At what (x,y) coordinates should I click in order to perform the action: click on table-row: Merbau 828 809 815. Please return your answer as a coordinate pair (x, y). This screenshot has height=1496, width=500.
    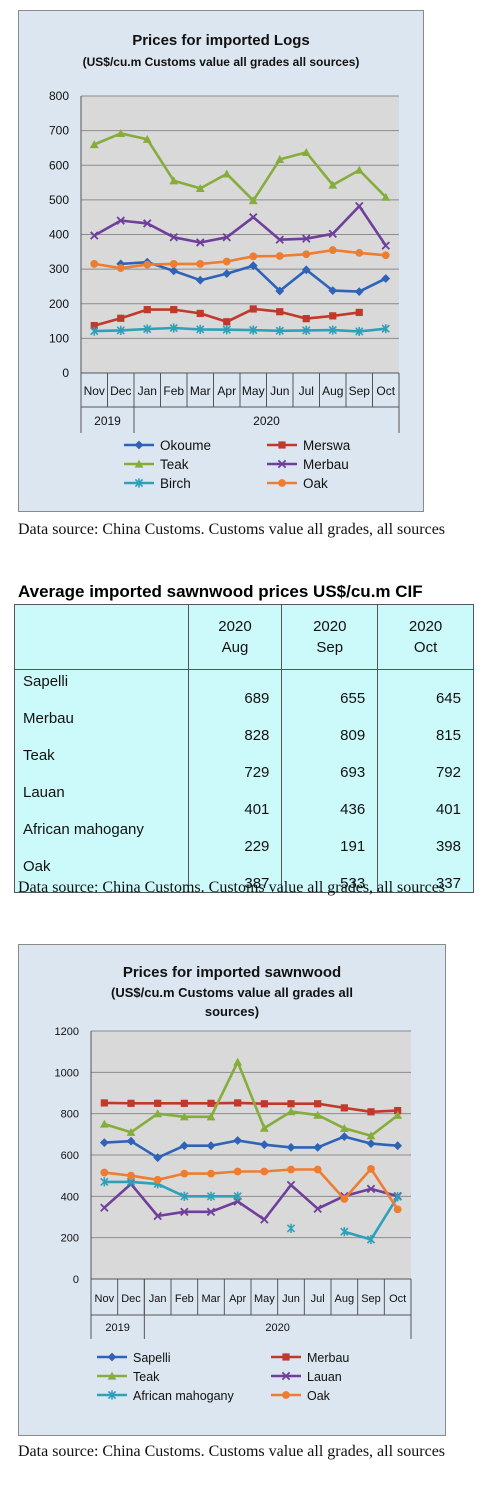
    Looking at the image, I should click on (244, 725).